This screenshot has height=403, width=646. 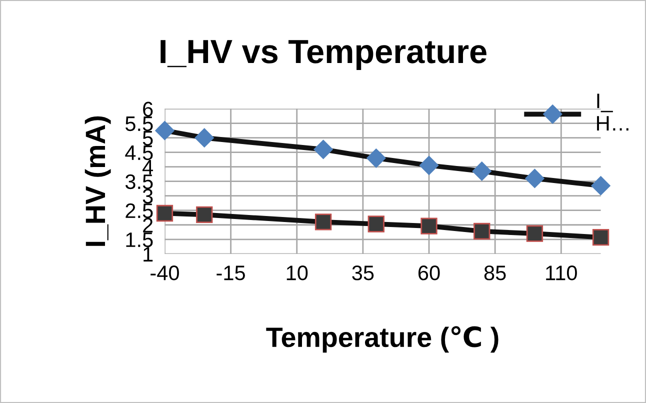 I want to click on y-tick-label: 3, so click(x=147, y=196).